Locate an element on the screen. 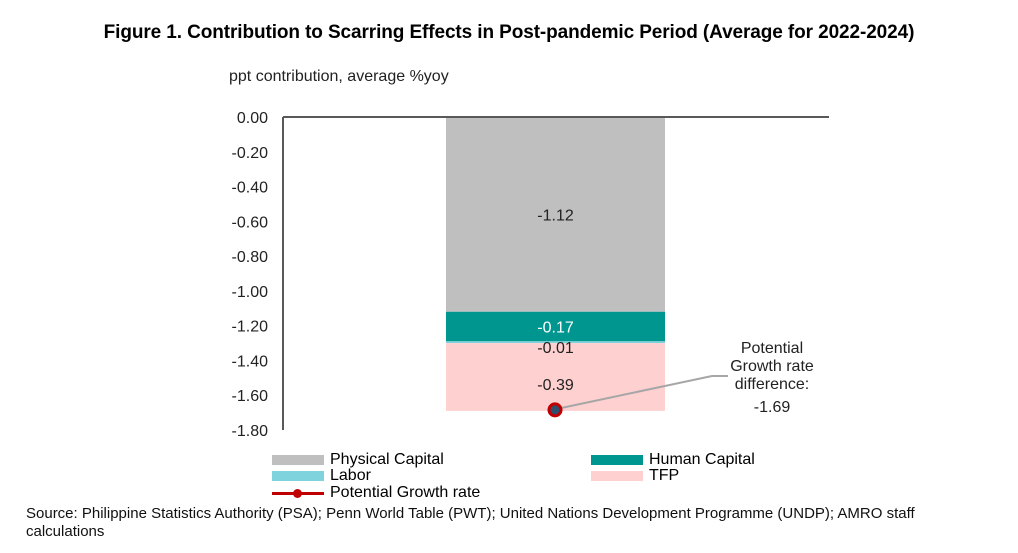 This screenshot has width=1018, height=553. legend-label: Labor is located at coordinates (350, 475).